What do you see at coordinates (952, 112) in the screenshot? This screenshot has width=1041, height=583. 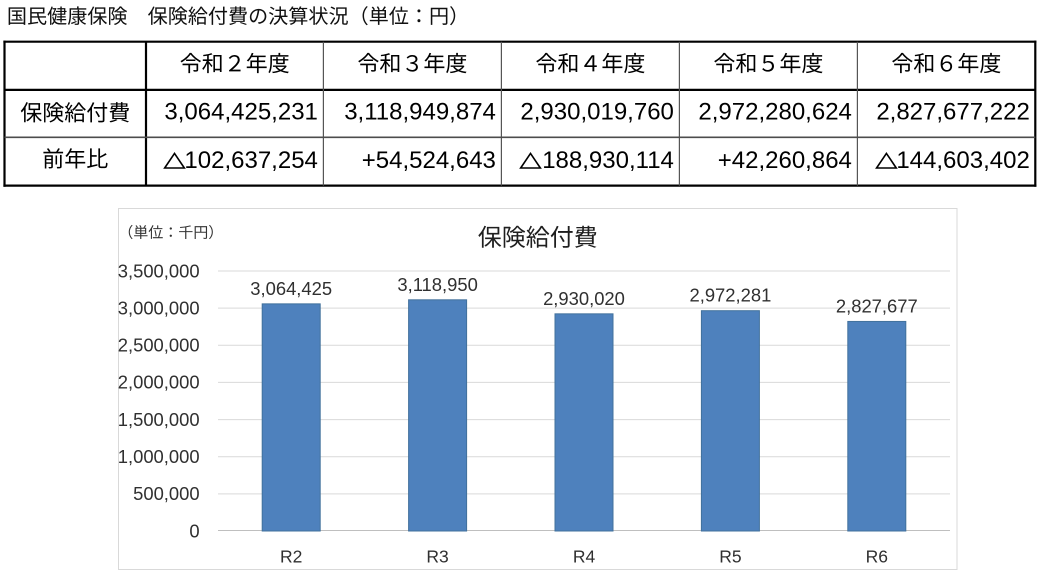 I see `svg-text: 2,827,677,222` at bounding box center [952, 112].